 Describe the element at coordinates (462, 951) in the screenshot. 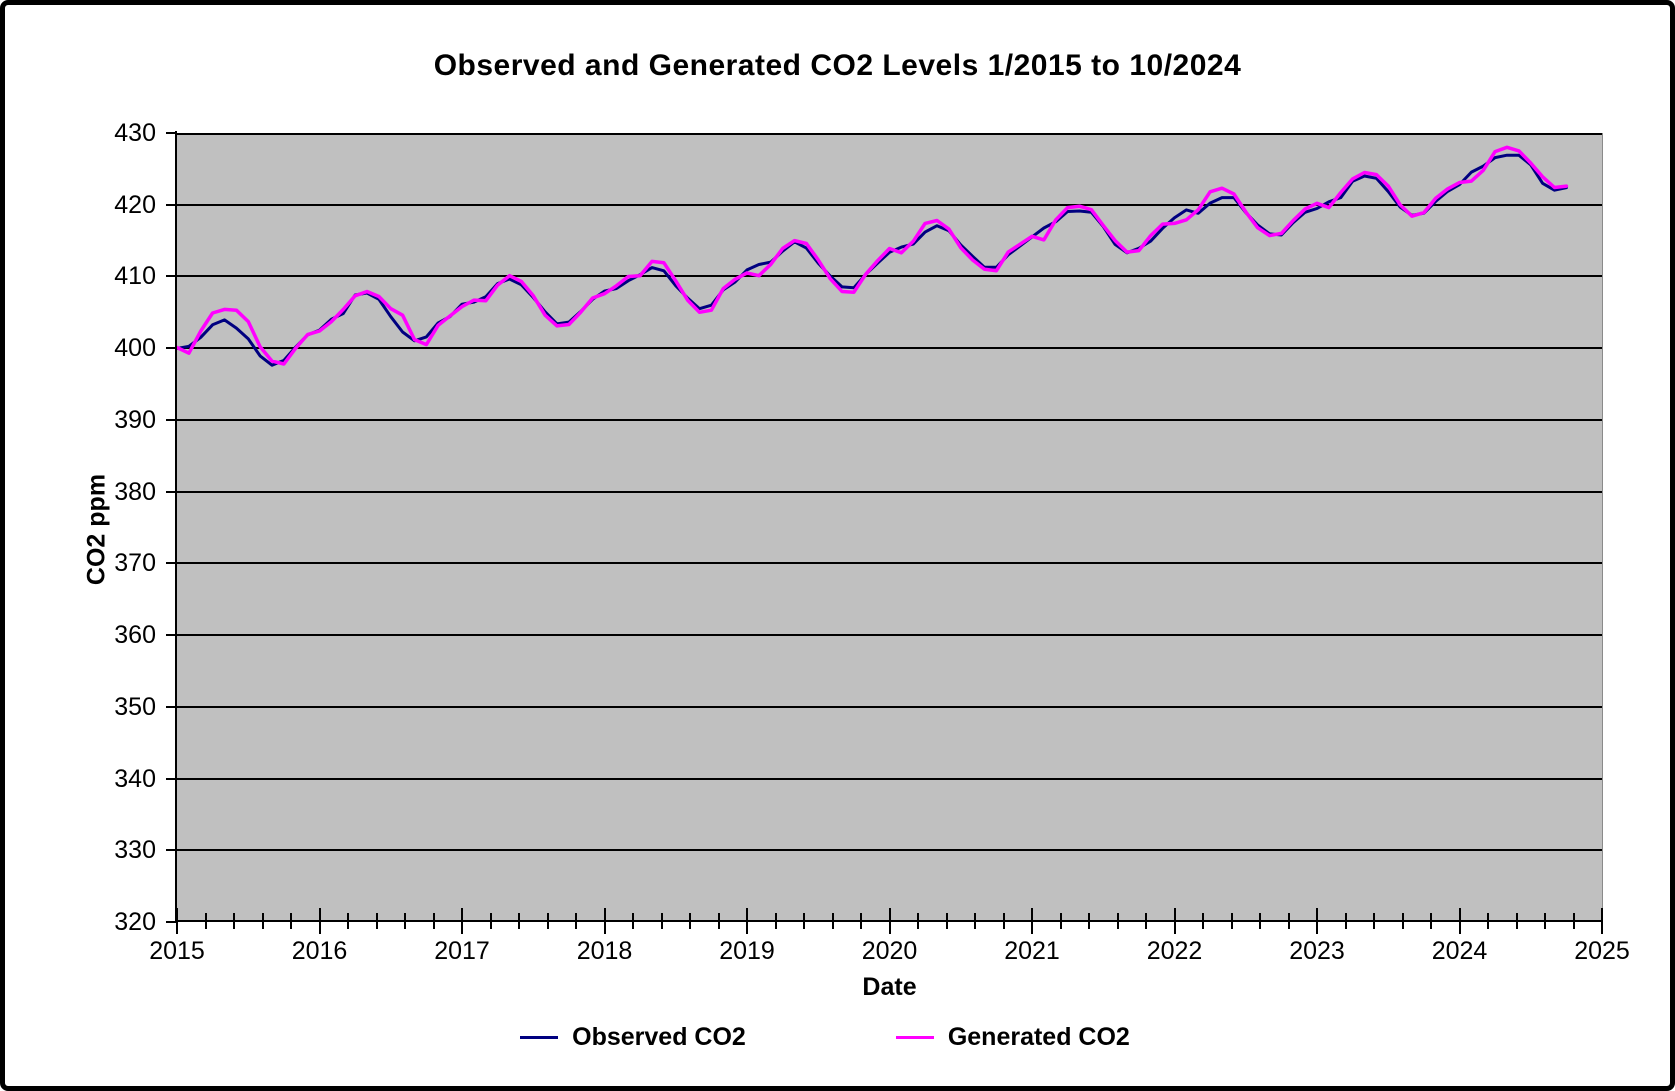

I see `x-tick-label-2017: 2017` at that location.